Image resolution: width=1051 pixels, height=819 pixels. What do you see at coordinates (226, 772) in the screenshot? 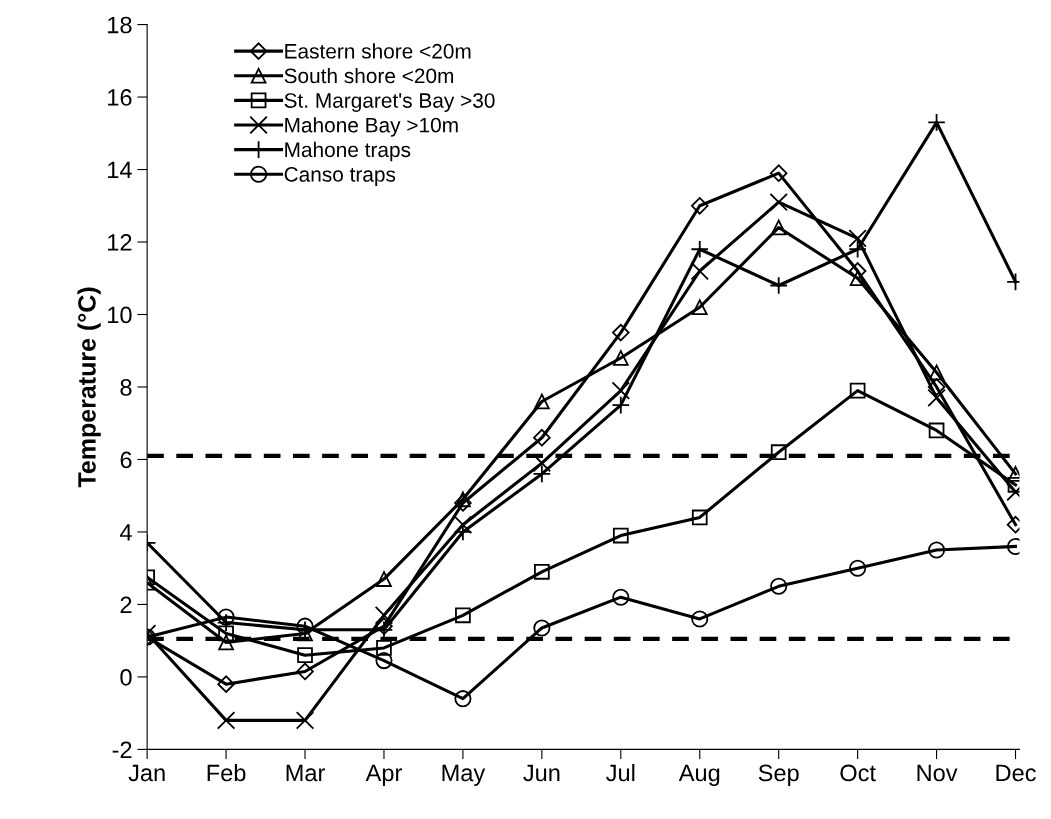
I see `x-tick-label: Feb` at bounding box center [226, 772].